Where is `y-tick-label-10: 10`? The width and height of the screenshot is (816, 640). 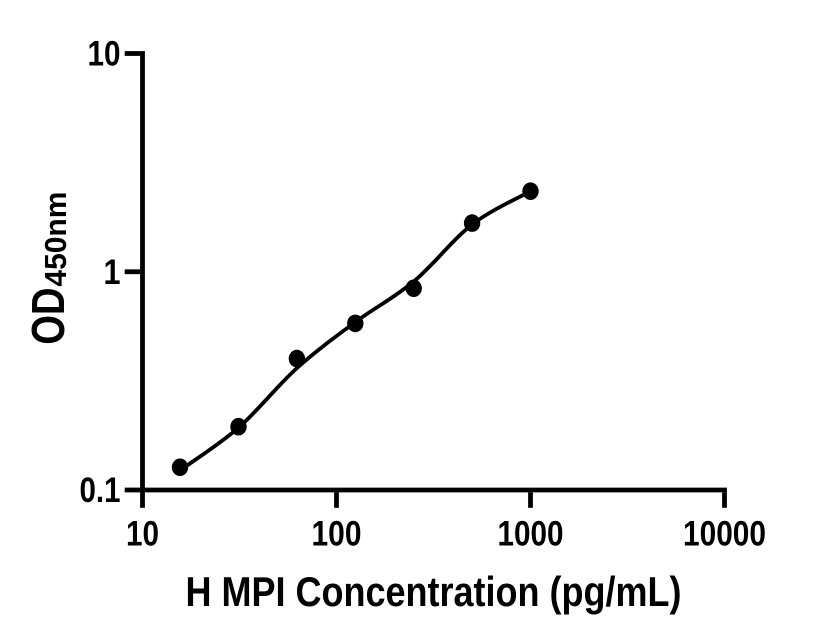
y-tick-label-10: 10 is located at coordinates (104, 54).